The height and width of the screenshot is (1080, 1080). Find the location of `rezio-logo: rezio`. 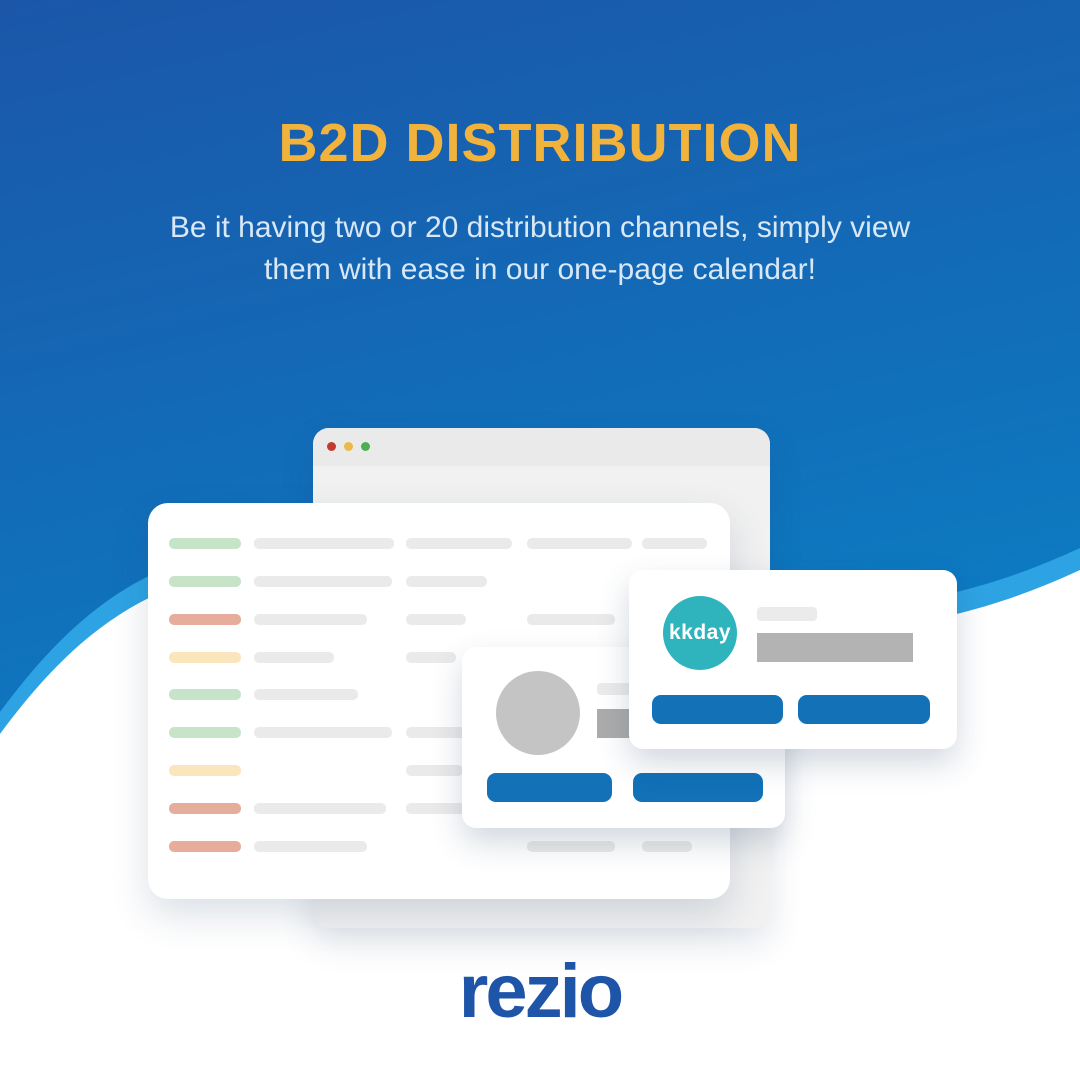

rezio-logo: rezio is located at coordinates (541, 991).